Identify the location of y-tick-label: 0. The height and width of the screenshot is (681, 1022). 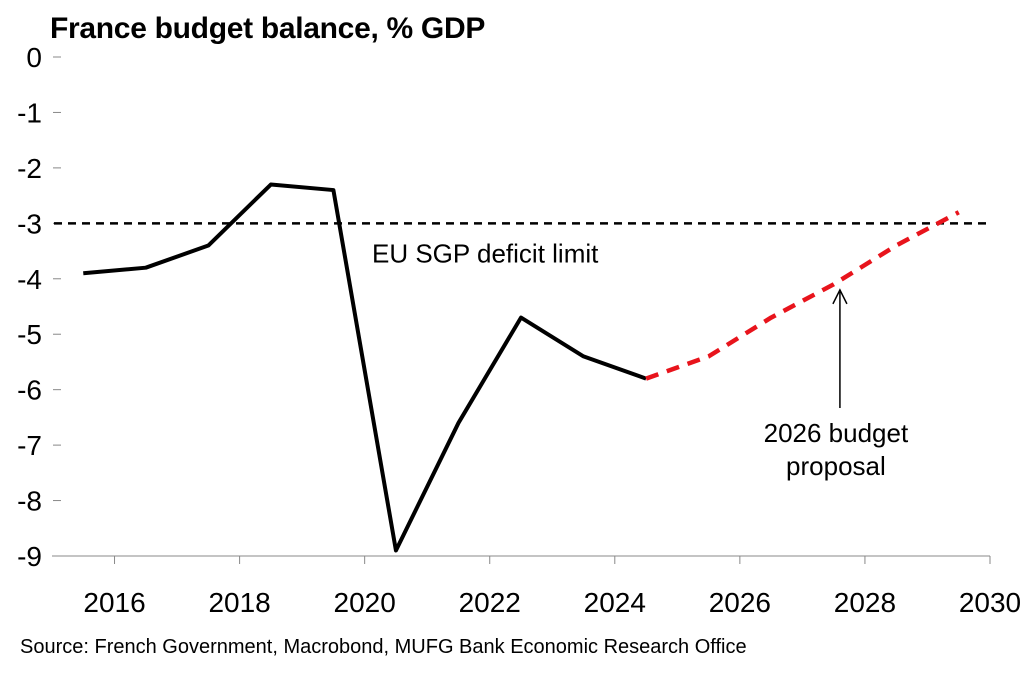
(34, 57).